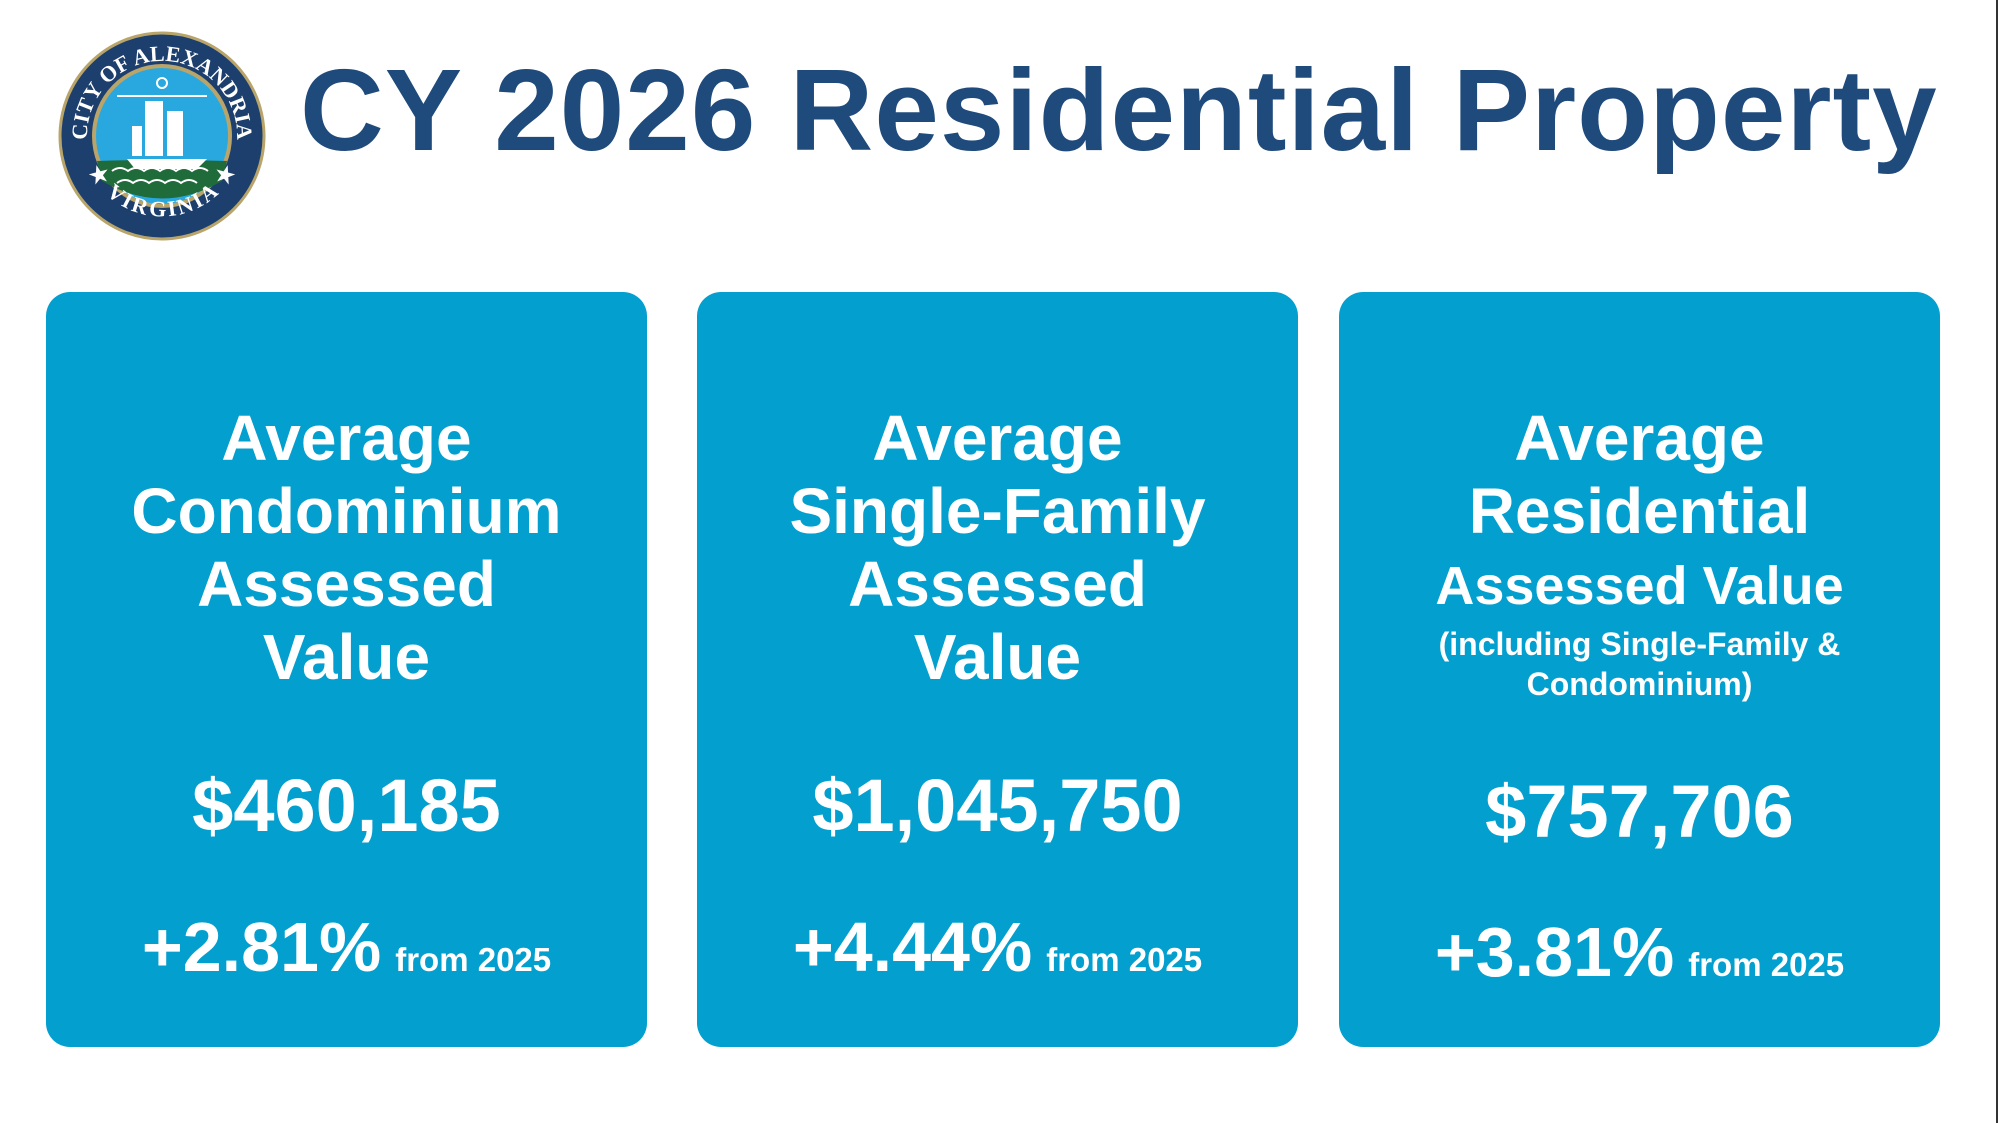 Image resolution: width=2000 pixels, height=1123 pixels. I want to click on card-note-line: (including Single-Family &, so click(1639, 644).